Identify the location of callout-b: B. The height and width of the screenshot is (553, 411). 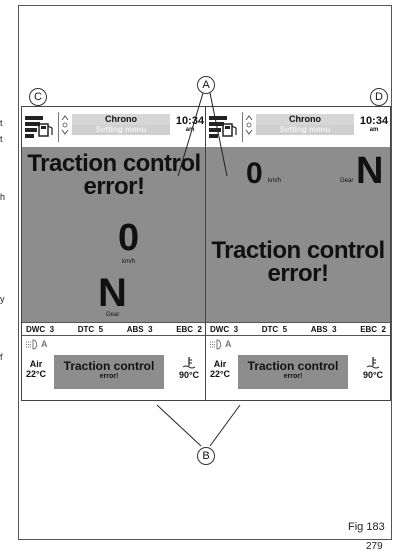
(206, 456).